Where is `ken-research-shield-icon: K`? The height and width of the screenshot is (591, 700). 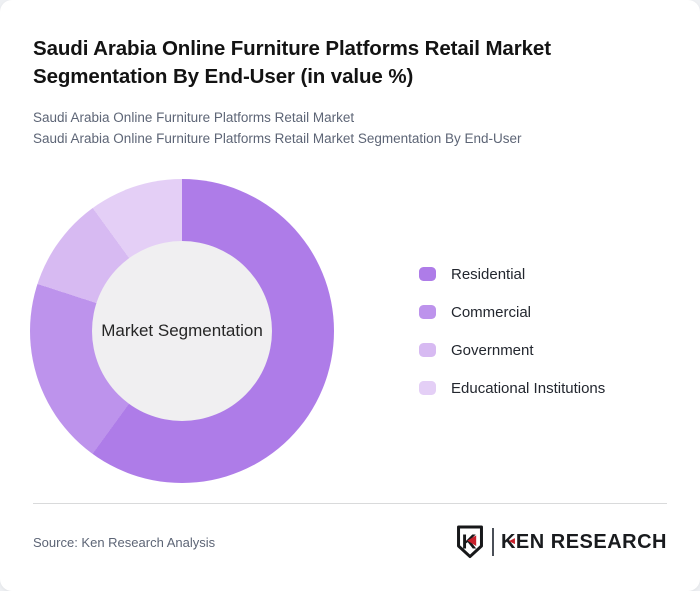
ken-research-shield-icon: K is located at coordinates (469, 542).